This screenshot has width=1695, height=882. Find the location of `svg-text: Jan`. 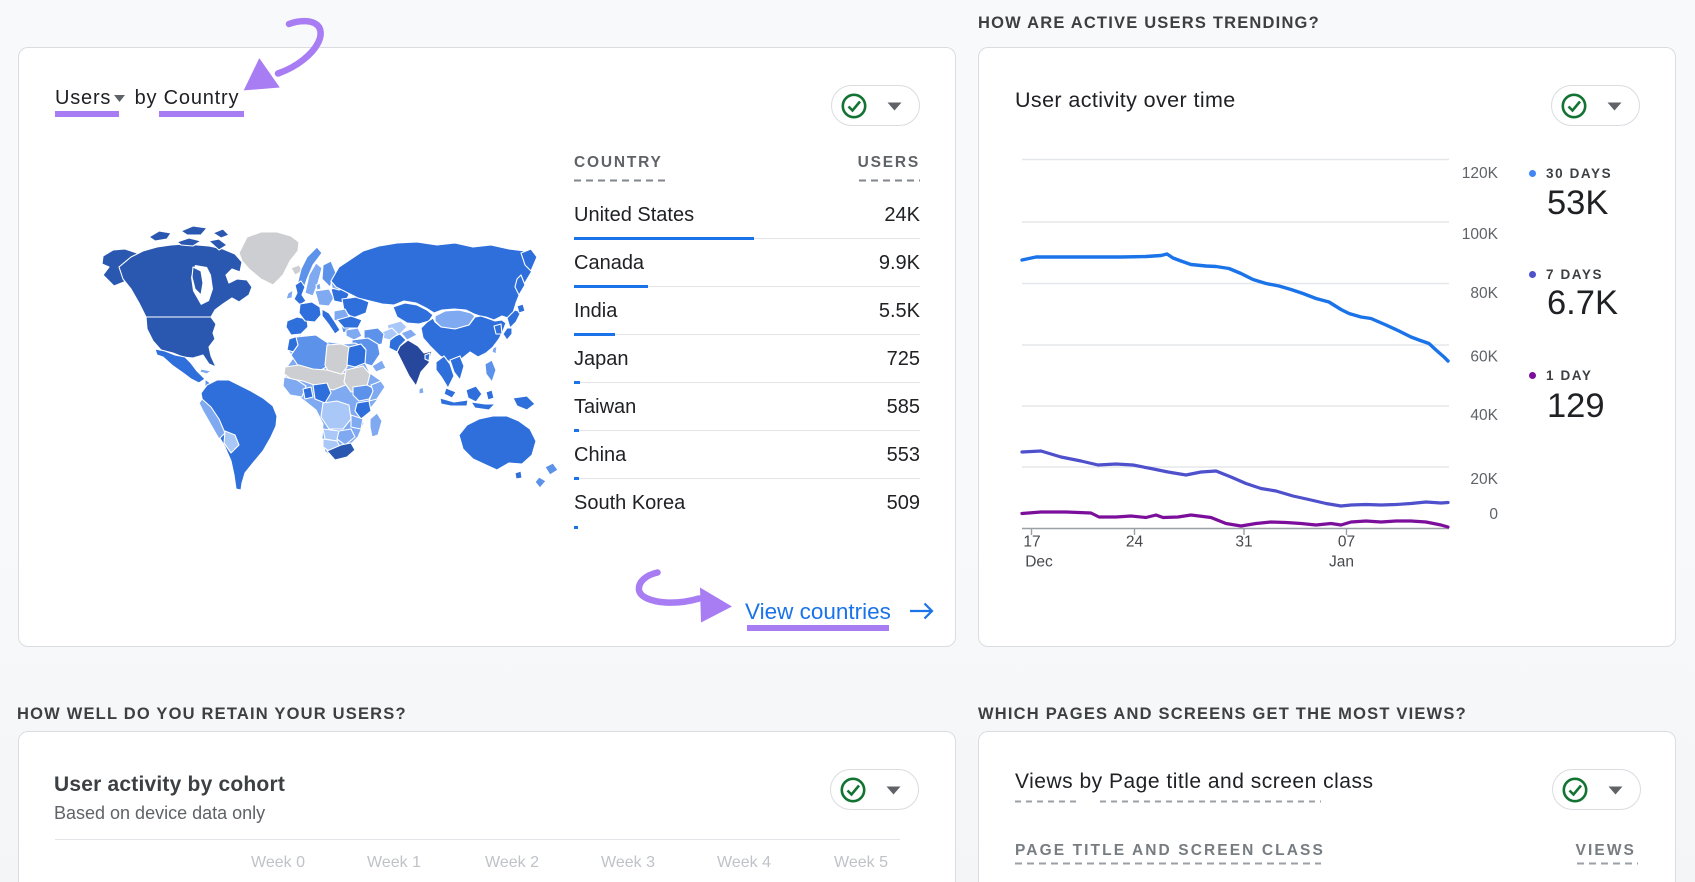

svg-text: Jan is located at coordinates (1341, 562).